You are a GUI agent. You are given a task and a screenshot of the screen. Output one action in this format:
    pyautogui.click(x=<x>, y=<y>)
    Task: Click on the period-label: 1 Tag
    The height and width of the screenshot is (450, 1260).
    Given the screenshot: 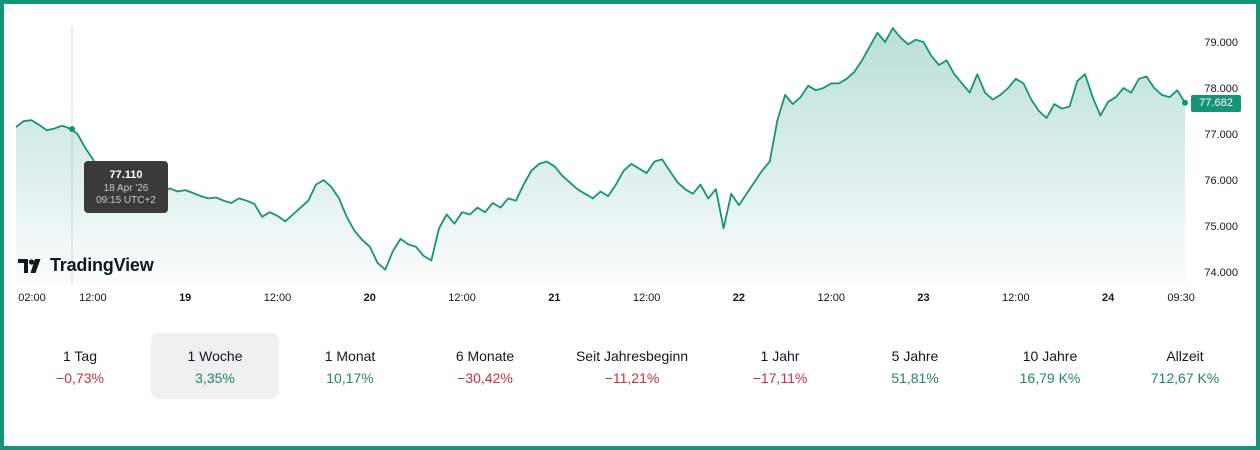 What is the action you would take?
    pyautogui.click(x=80, y=356)
    